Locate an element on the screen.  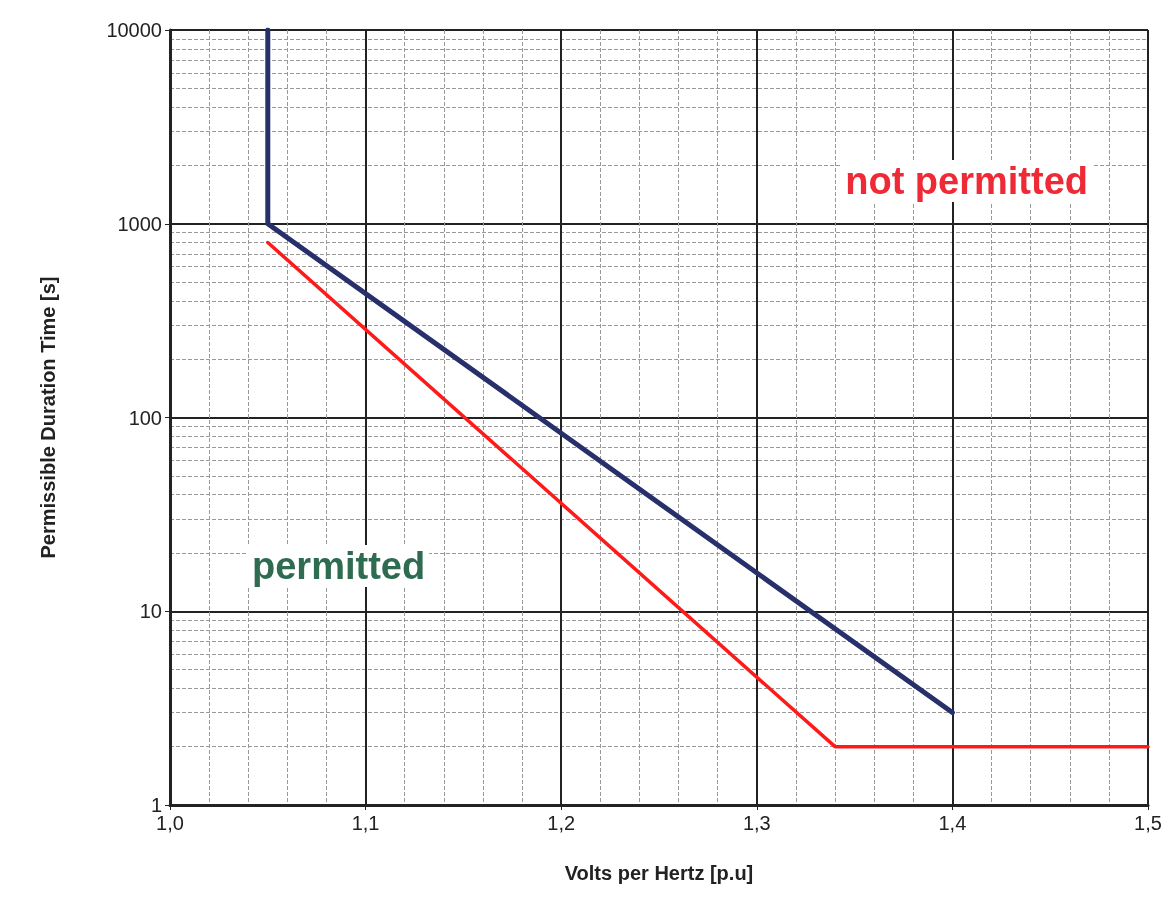
x-tick-label: 1,2 is located at coordinates (561, 823).